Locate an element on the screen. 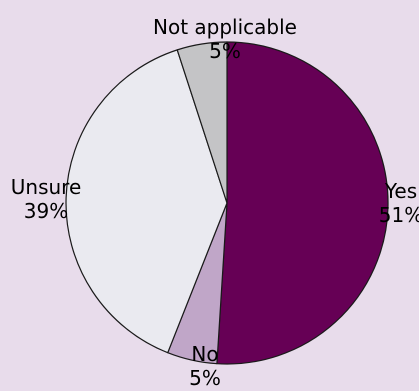 The image size is (419, 391). slice-label-not-applicable: Not applicable 5% is located at coordinates (225, 39).